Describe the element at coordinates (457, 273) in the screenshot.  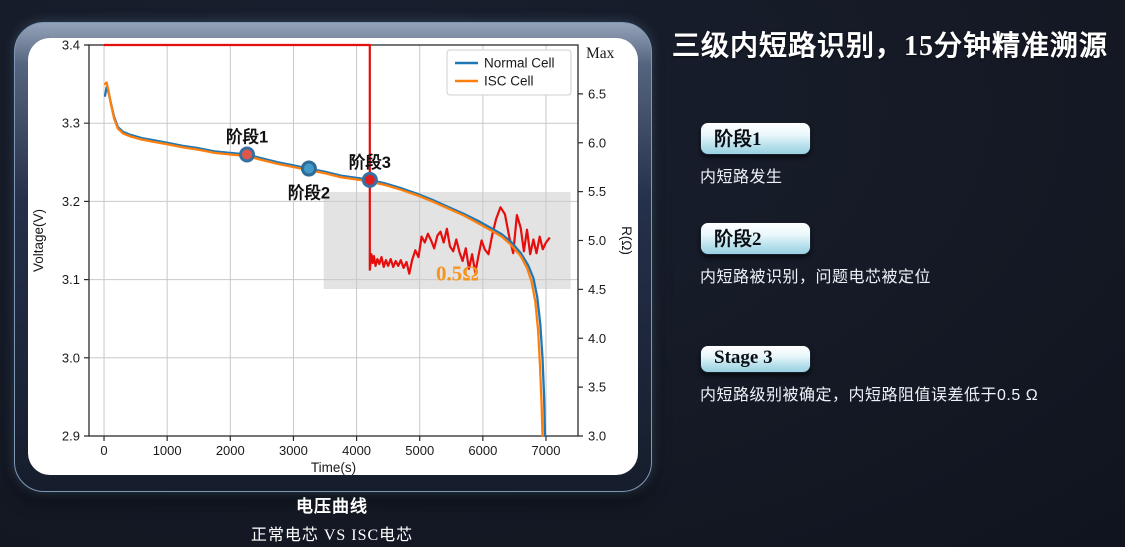
I see `resistance-value-label: 0.5Ω` at that location.